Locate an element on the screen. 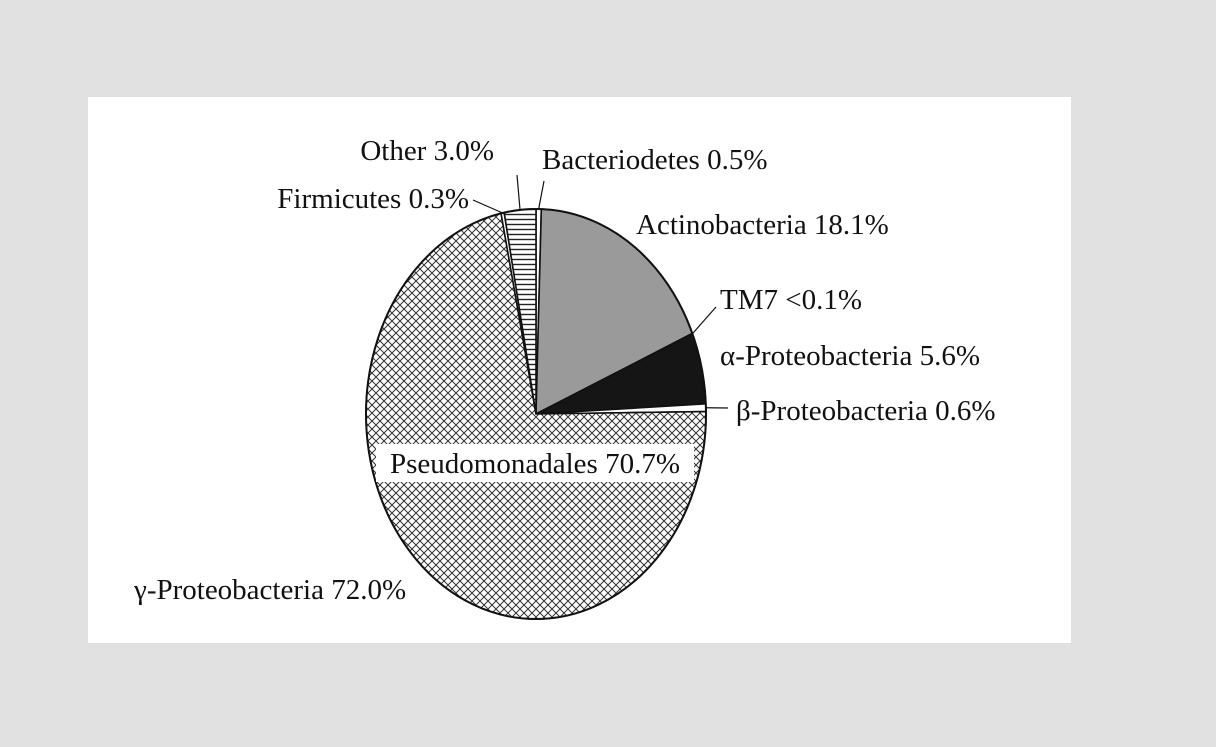 The width and height of the screenshot is (1216, 747). pseudomonadales-label-box is located at coordinates (535, 463).